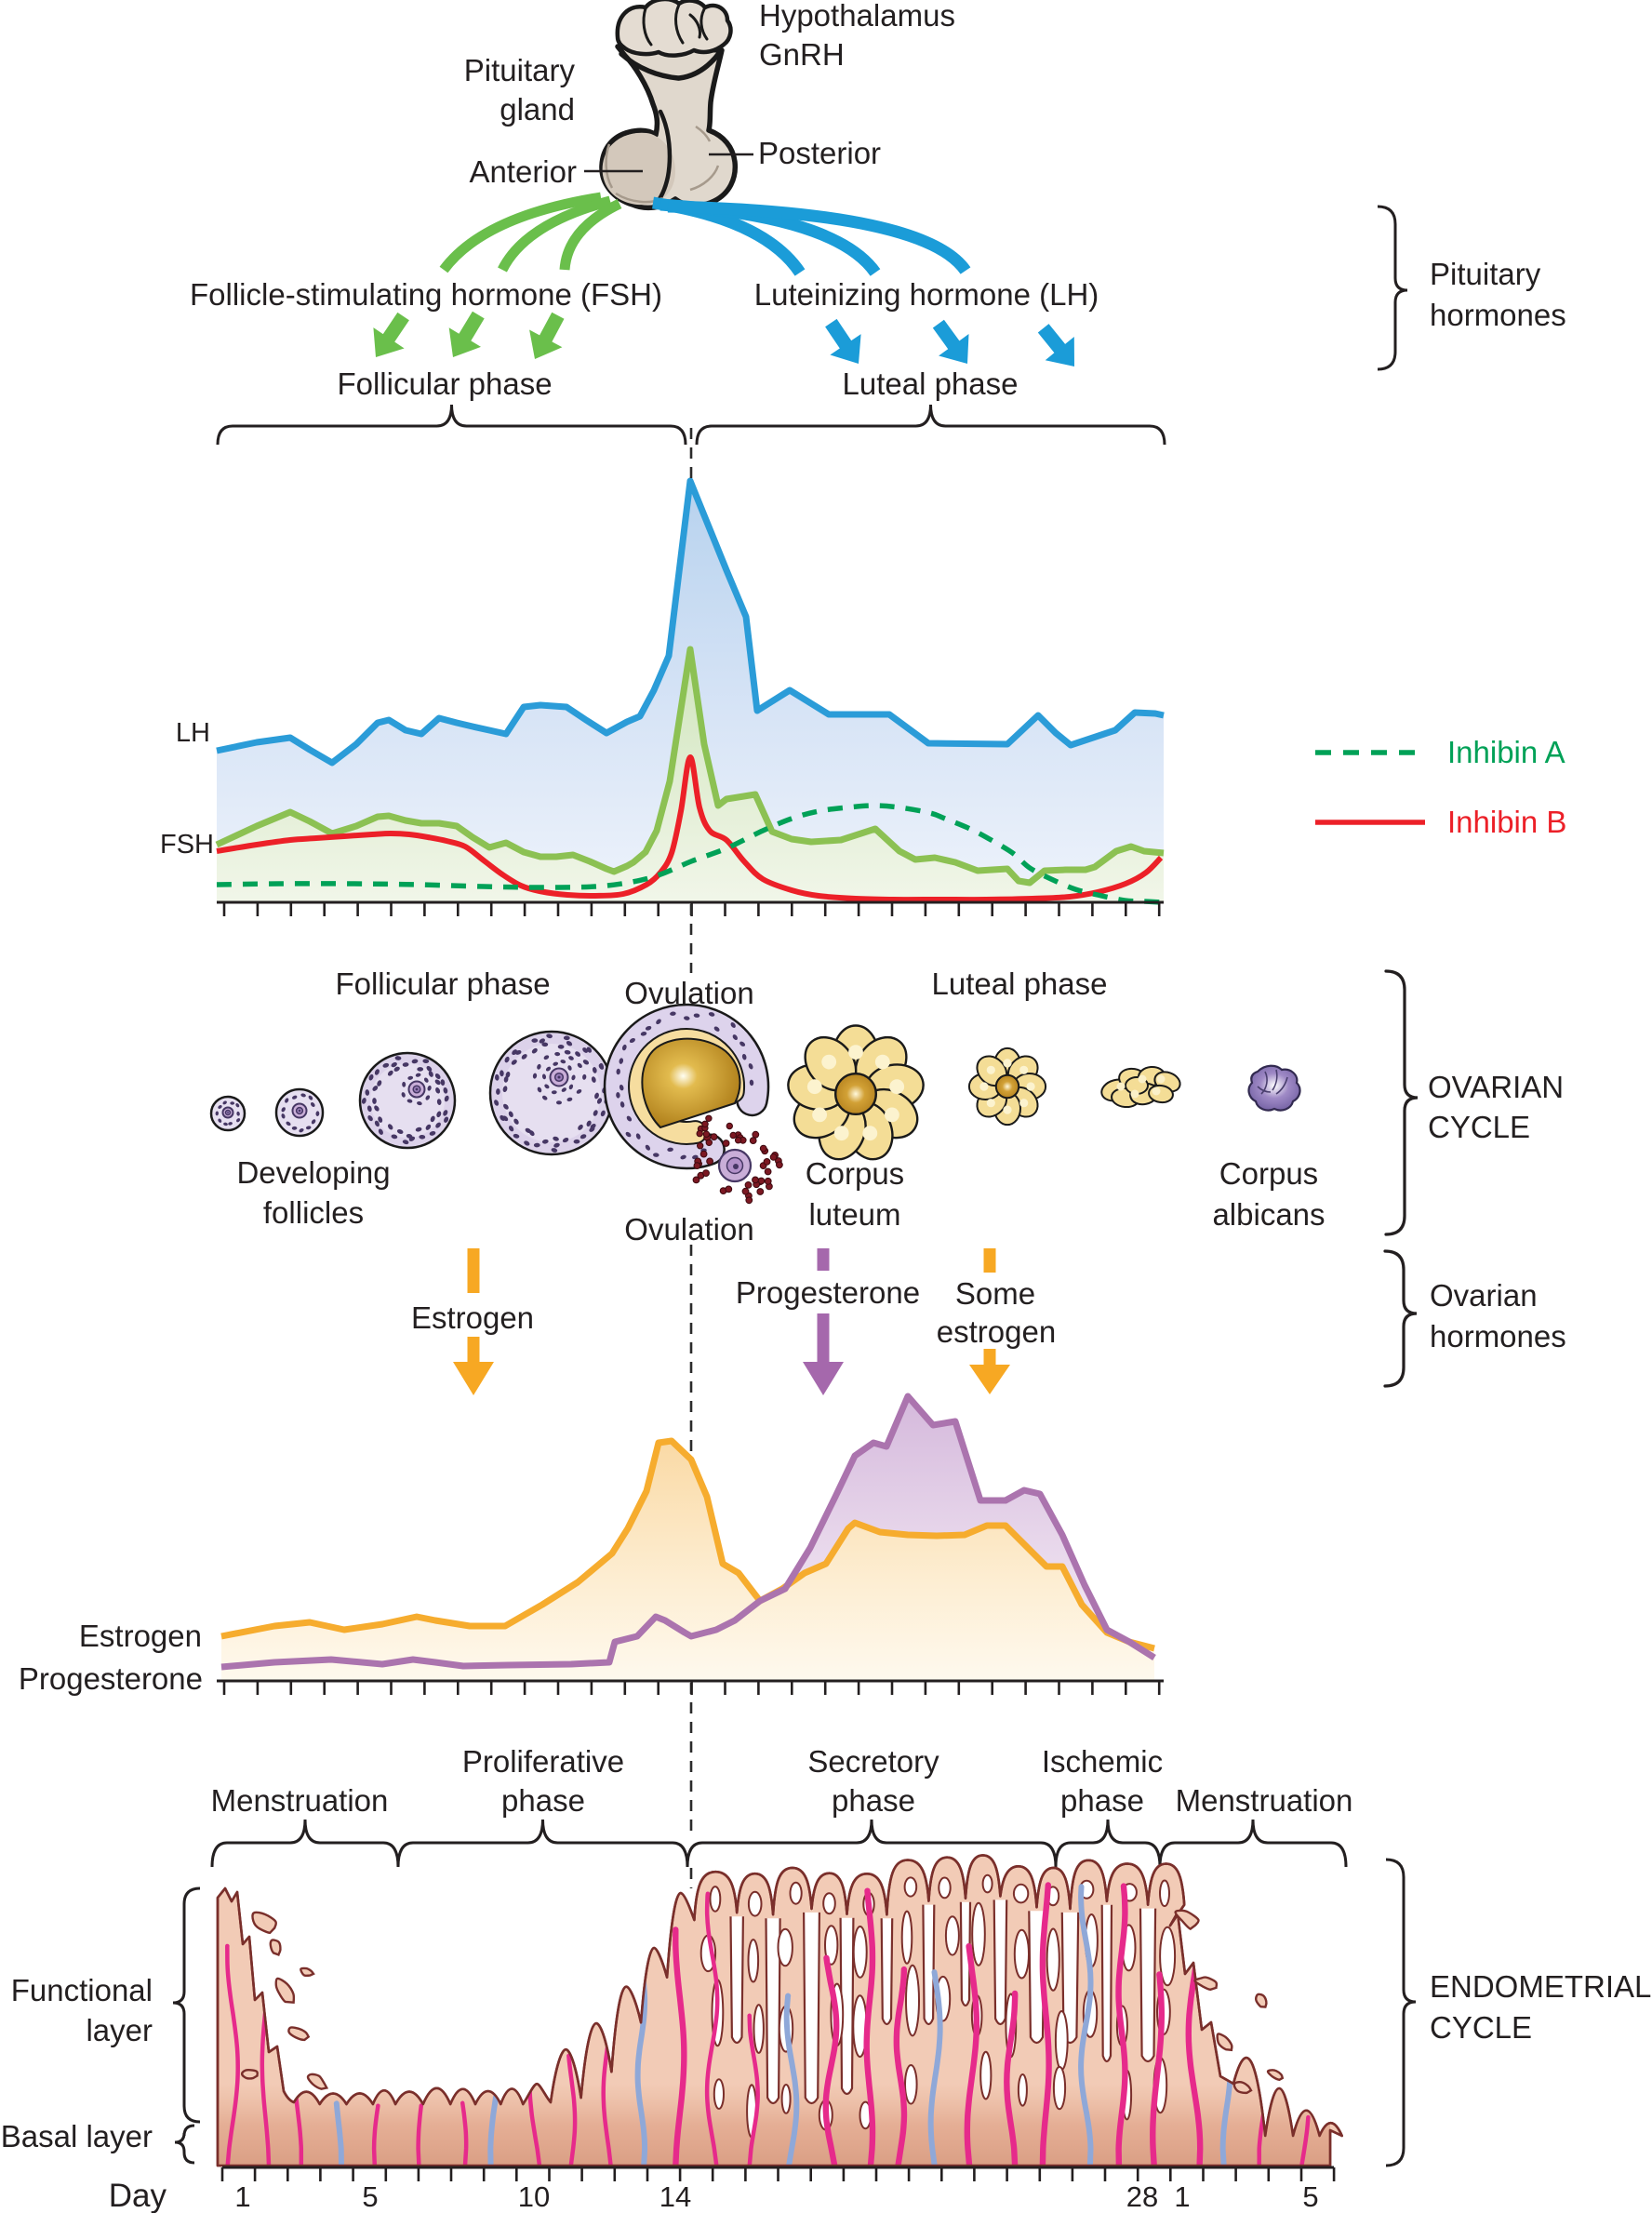 Image resolution: width=1652 pixels, height=2213 pixels. What do you see at coordinates (1484, 1295) in the screenshot?
I see `svg-text: Ovarian` at bounding box center [1484, 1295].